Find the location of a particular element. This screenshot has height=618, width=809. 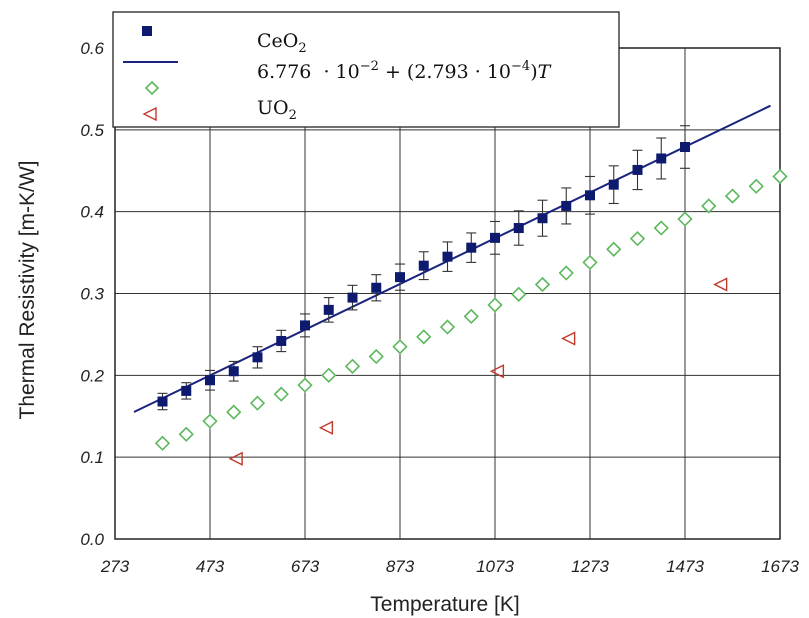

legend-uo2-base: UO is located at coordinates (273, 108).